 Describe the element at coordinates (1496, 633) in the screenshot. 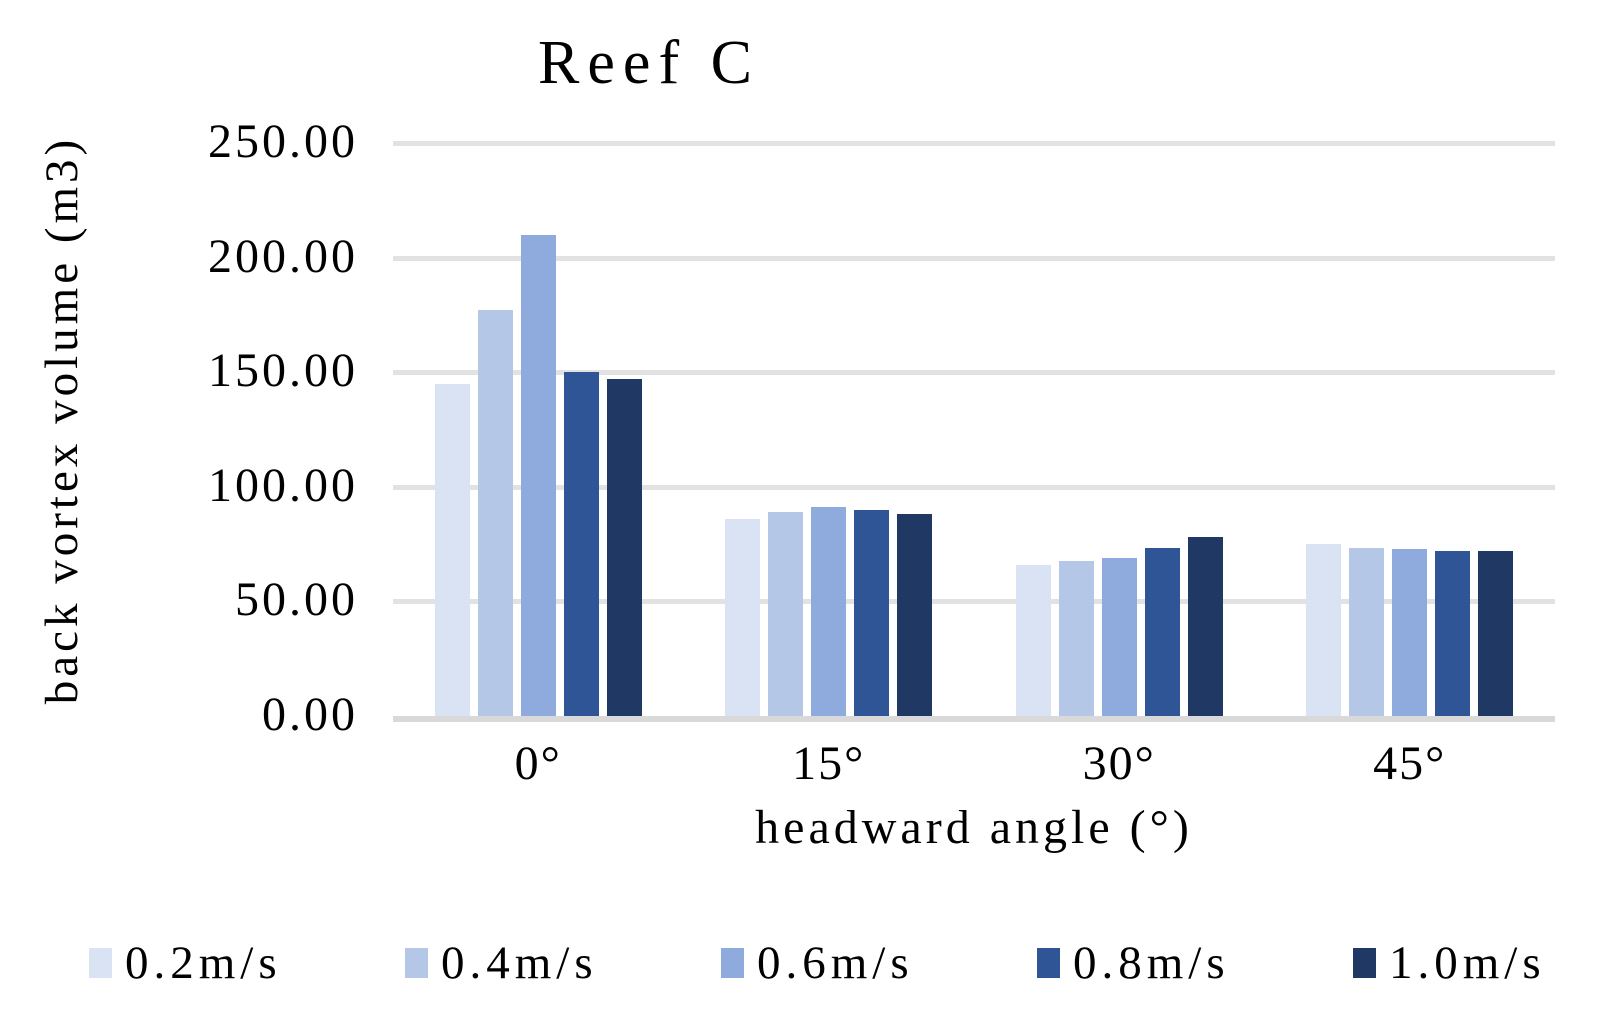

I see `bar-1.0m/s-45°` at that location.